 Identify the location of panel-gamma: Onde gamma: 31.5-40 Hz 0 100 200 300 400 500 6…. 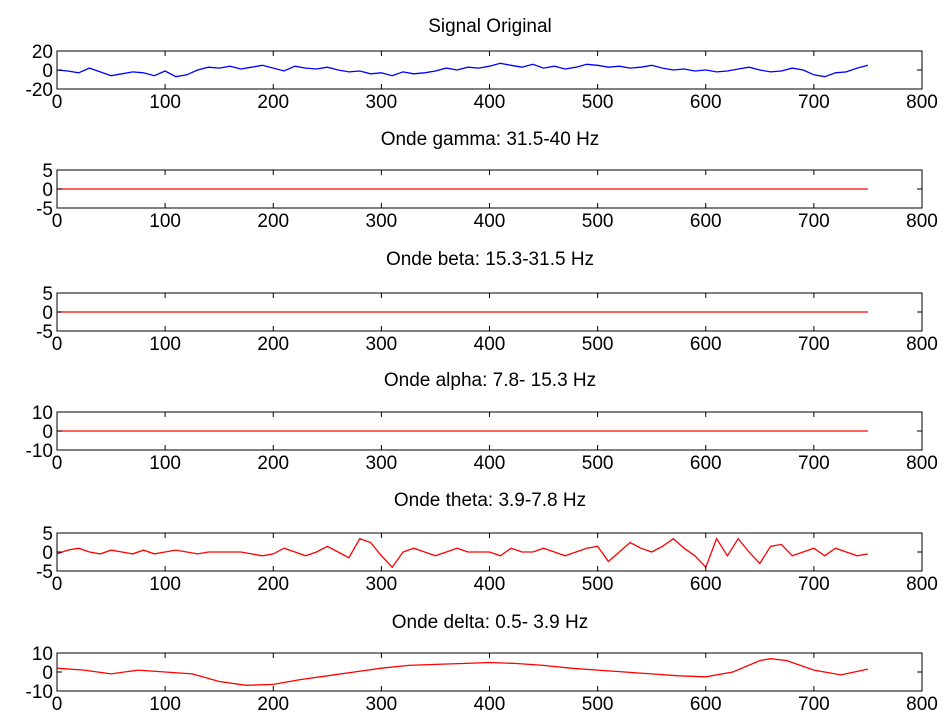
(487, 180).